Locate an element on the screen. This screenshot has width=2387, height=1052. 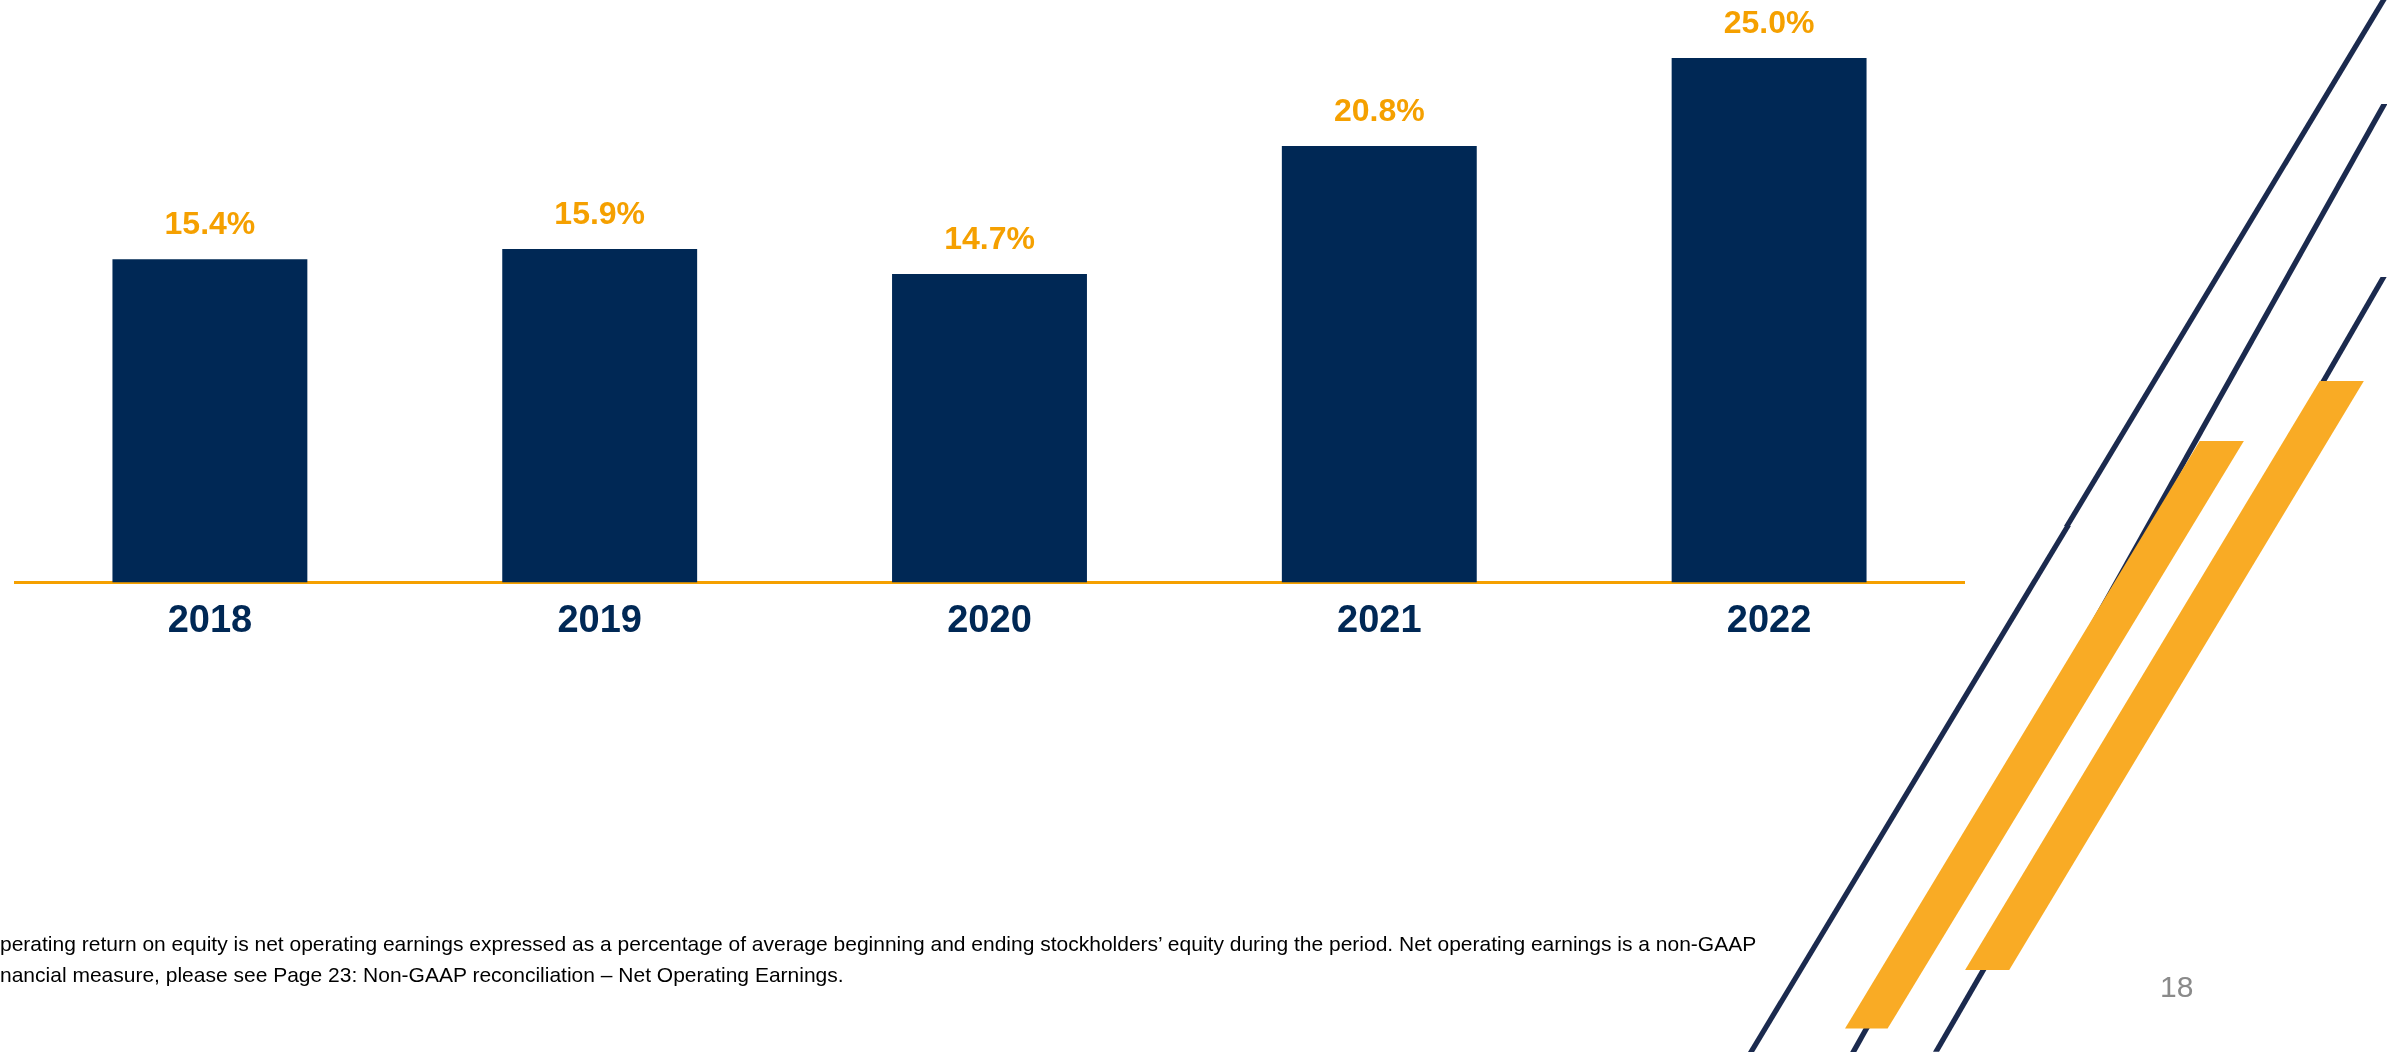
data-label: 15.9% is located at coordinates (600, 212).